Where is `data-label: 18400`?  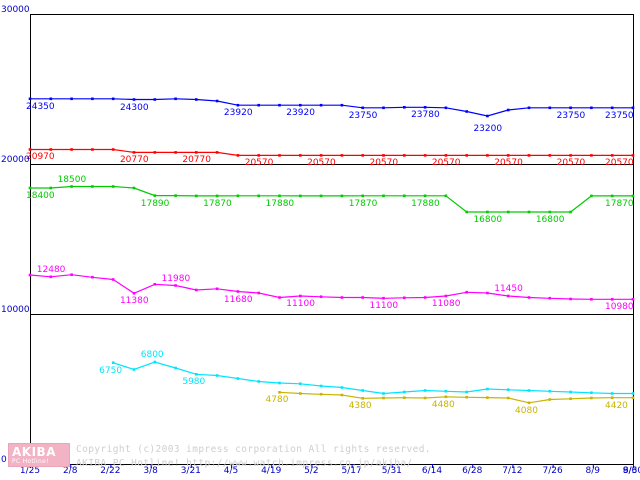
data-label: 18400 is located at coordinates (40, 196).